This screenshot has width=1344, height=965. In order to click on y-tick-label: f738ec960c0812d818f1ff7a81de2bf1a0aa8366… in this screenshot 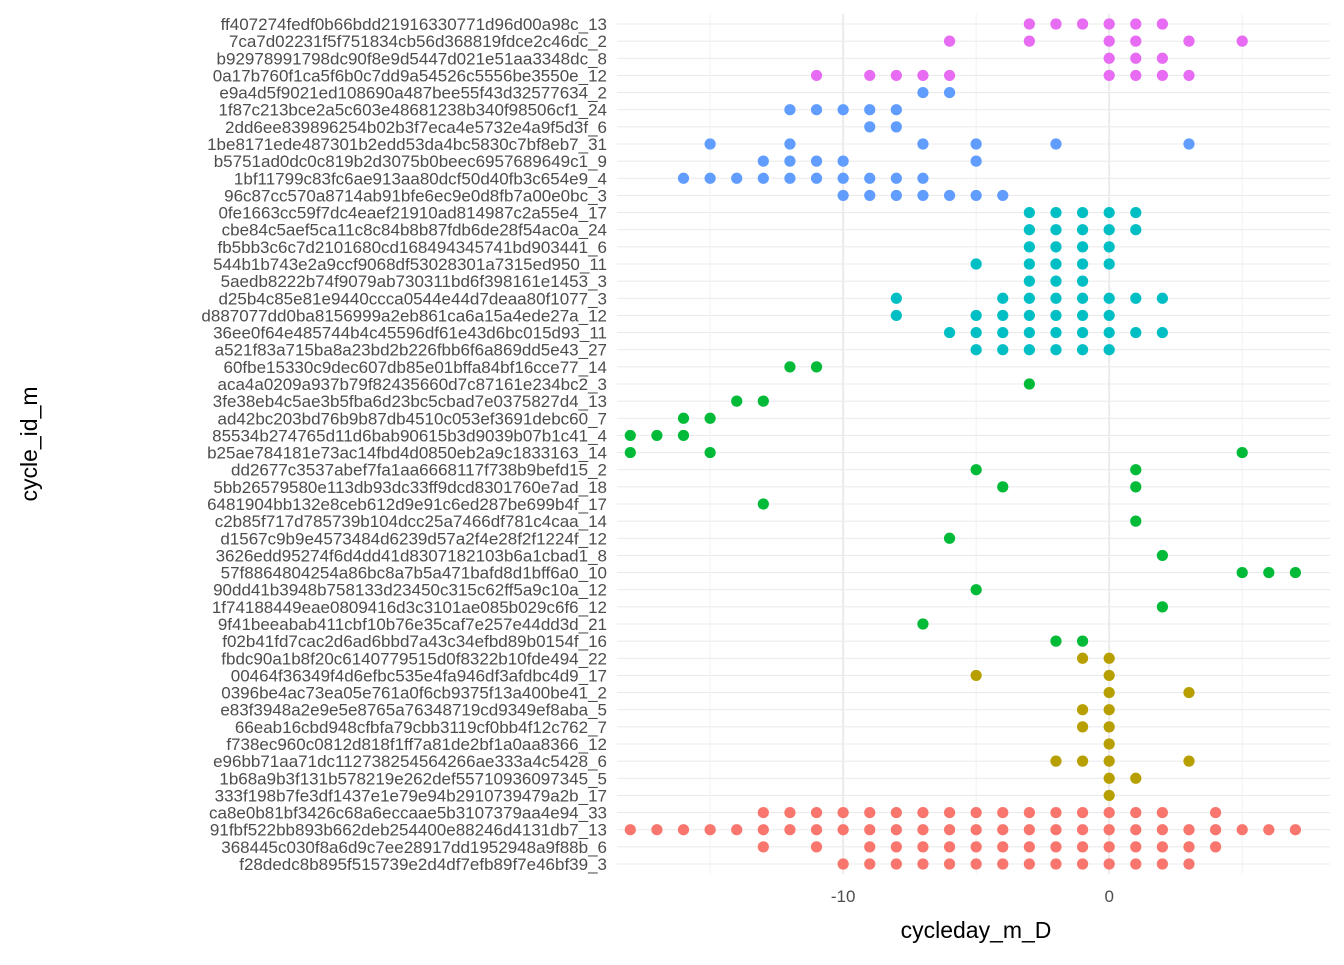, I will do `click(416, 744)`.